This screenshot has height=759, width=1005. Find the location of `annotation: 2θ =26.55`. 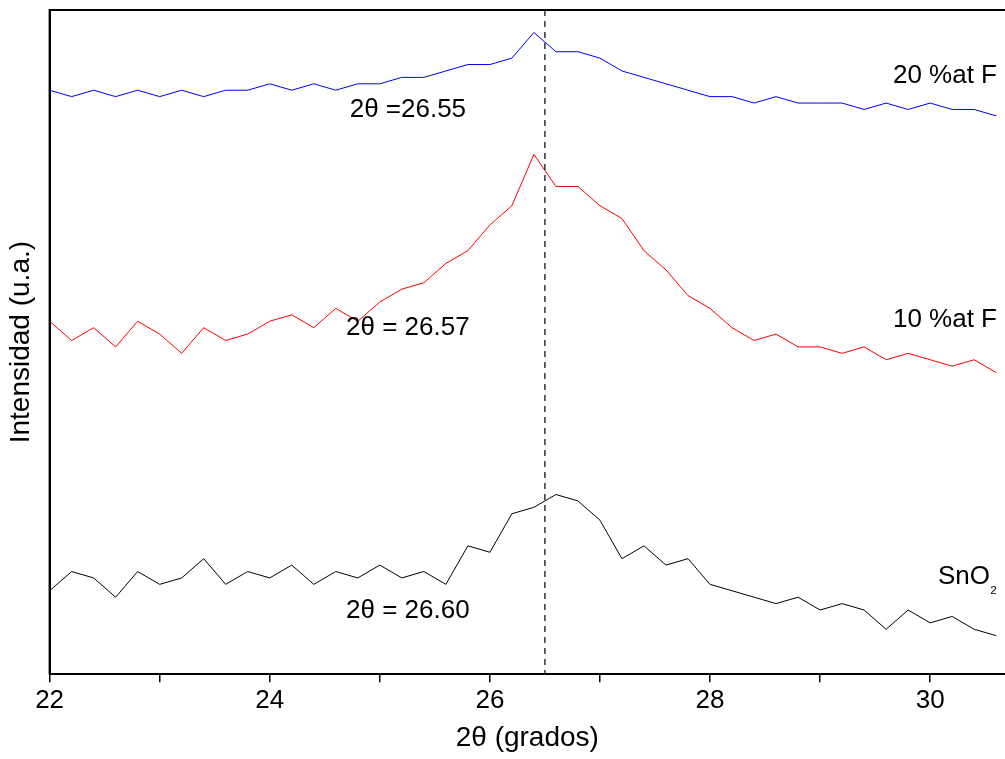

annotation: 2θ =26.55 is located at coordinates (408, 107).